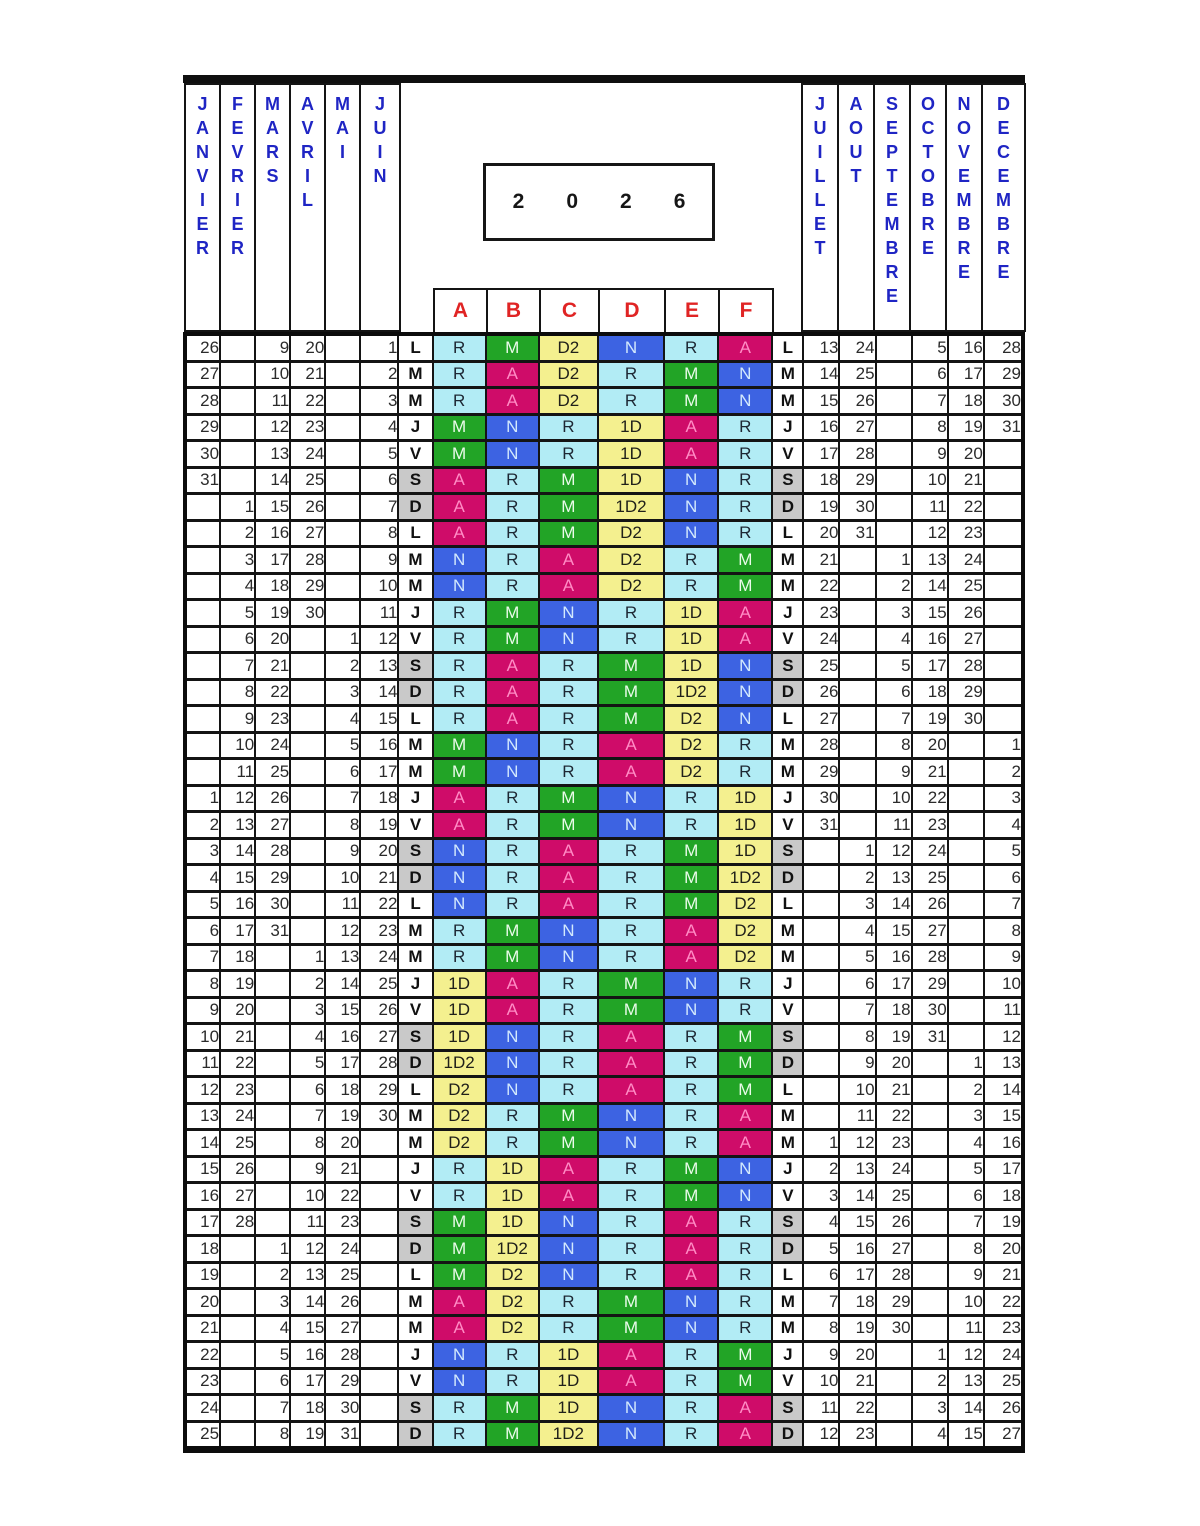 The width and height of the screenshot is (1200, 1526). Describe the element at coordinates (893, 1116) in the screenshot. I see `date-cell: 22` at that location.